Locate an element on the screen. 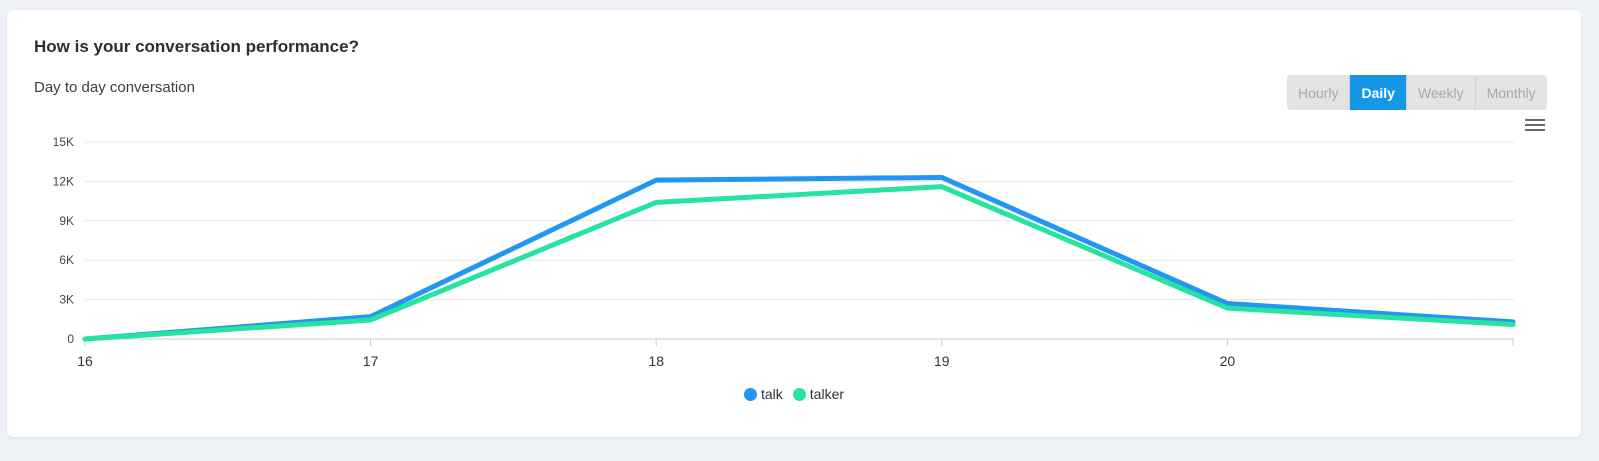 Image resolution: width=1599 pixels, height=461 pixels. x-tick-label: 17 is located at coordinates (371, 361).